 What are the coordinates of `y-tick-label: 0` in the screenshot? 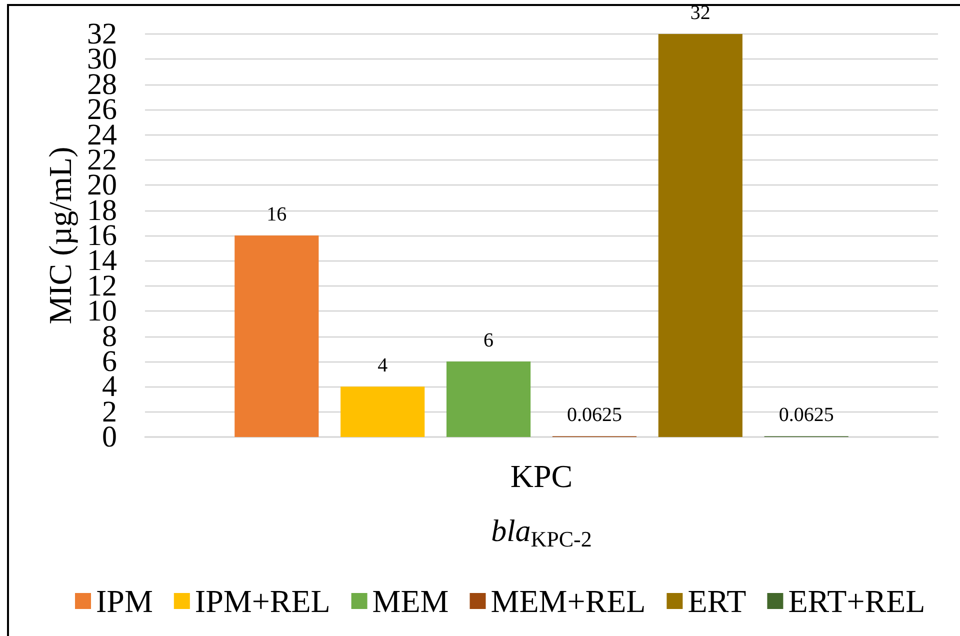 It's located at (109, 437).